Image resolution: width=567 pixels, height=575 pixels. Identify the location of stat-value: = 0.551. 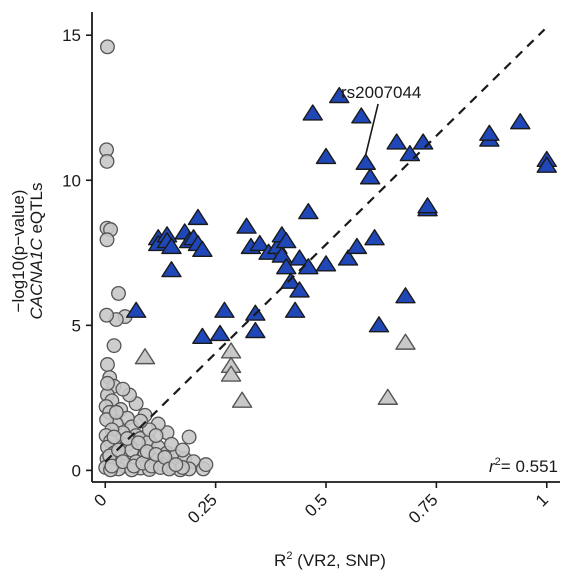
(529, 466).